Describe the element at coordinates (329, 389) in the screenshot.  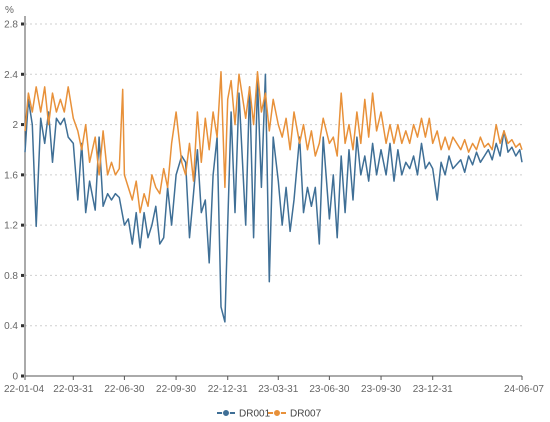
I see `x-tick-label: 23-06-30` at that location.